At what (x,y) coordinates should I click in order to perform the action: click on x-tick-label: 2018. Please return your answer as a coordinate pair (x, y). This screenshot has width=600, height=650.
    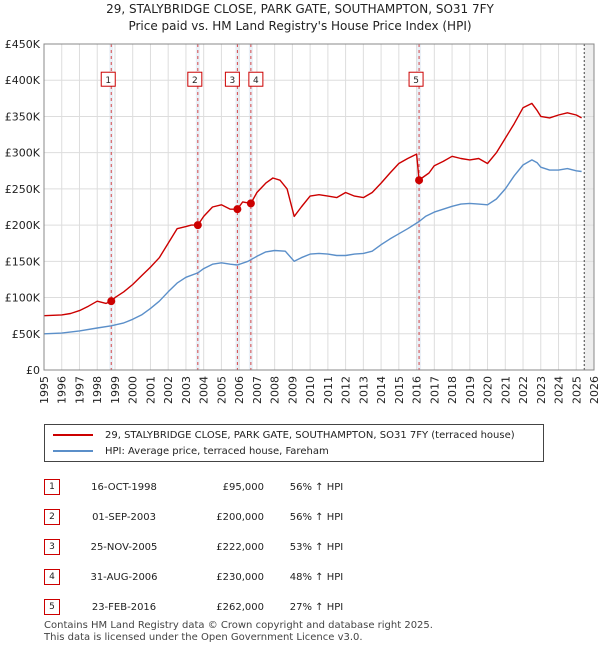
    Looking at the image, I should click on (452, 390).